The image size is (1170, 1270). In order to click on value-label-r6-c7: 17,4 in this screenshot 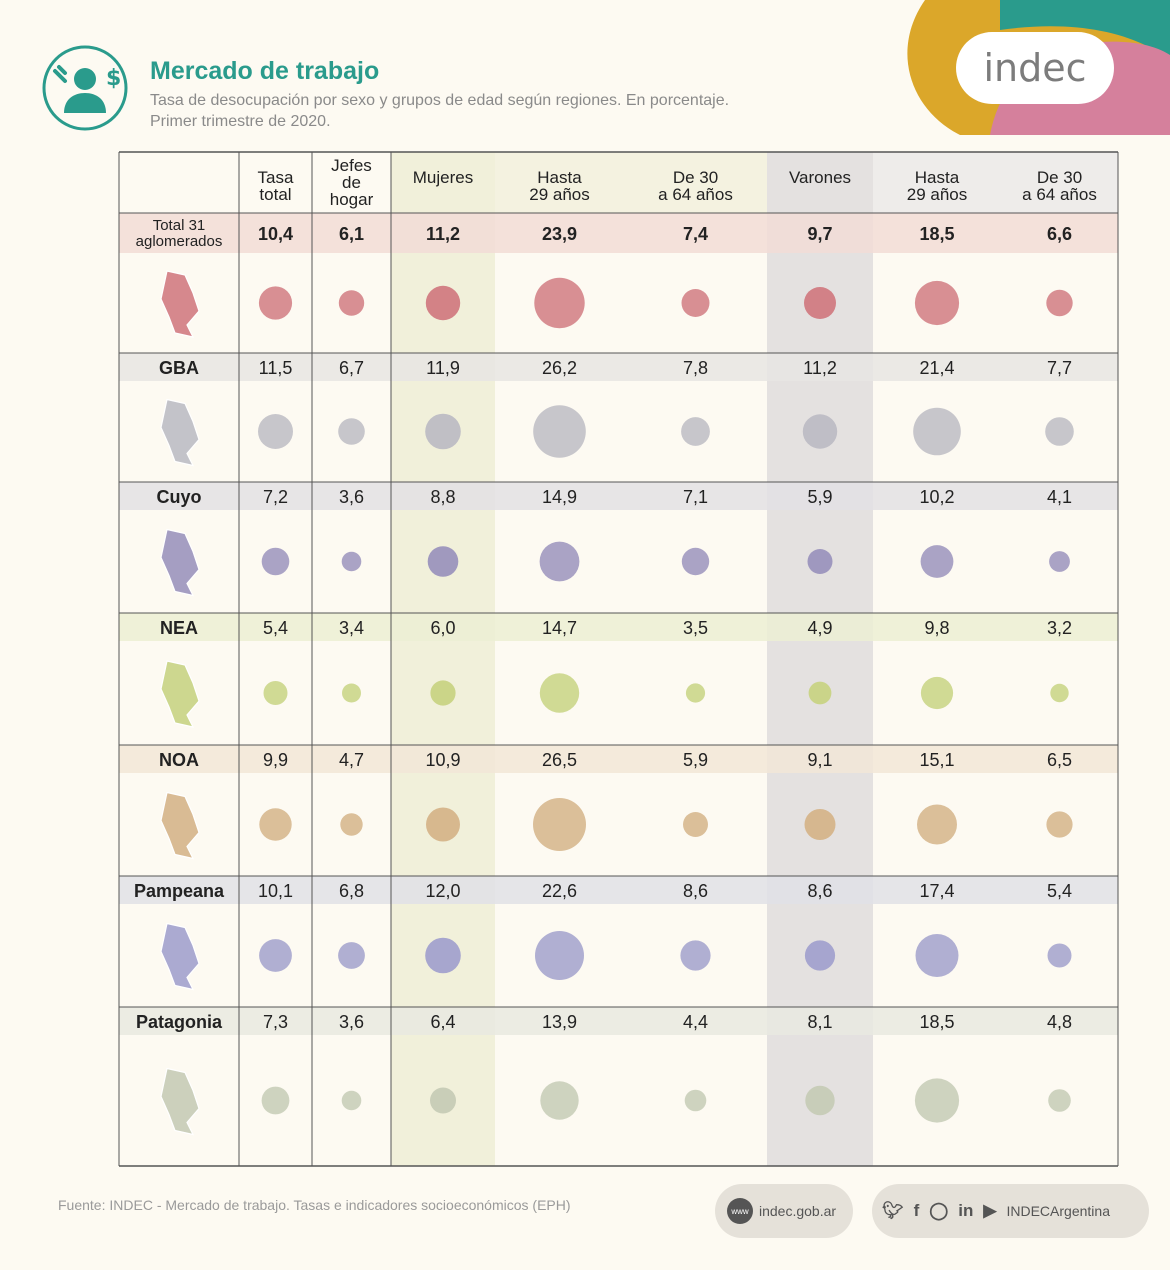, I will do `click(936, 891)`.